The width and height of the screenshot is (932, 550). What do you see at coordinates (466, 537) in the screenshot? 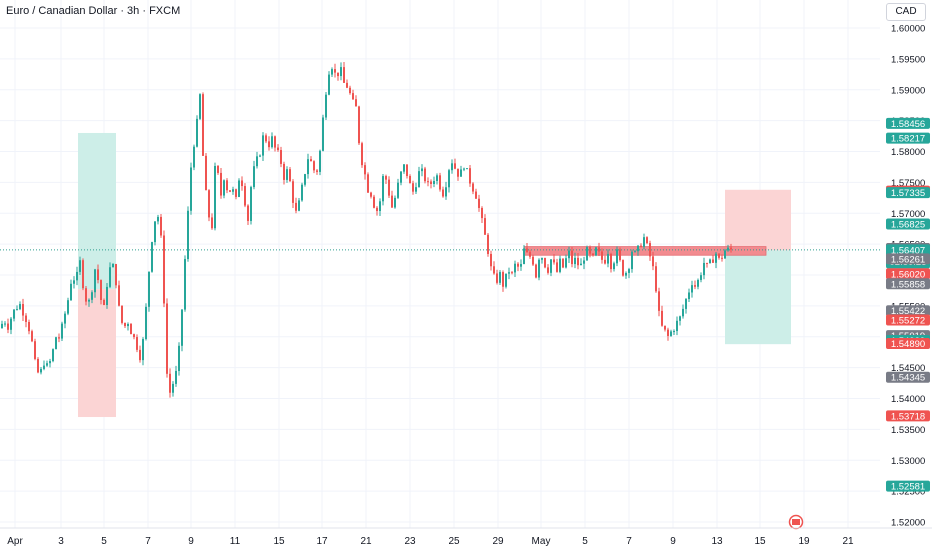
I see `time-axis: Apr 3 5 7 9 11 15 17 21 23 25 29 May 5 7 9 13 15 19 21` at bounding box center [466, 537].